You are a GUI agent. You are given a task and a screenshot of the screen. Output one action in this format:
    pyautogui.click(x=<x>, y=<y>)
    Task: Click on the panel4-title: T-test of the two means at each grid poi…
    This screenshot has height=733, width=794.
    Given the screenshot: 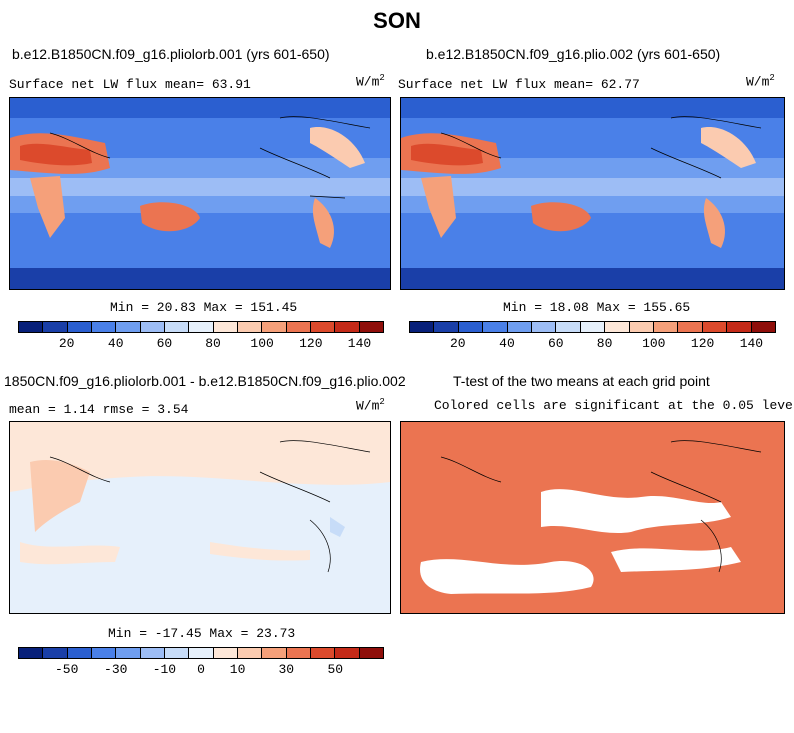 What is the action you would take?
    pyautogui.click(x=581, y=381)
    